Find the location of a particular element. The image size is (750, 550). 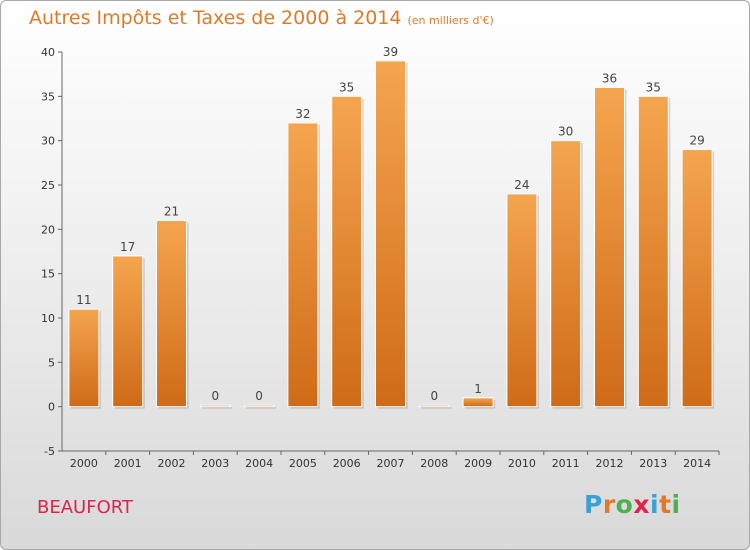

x-tick-label: 2009 is located at coordinates (478, 463).